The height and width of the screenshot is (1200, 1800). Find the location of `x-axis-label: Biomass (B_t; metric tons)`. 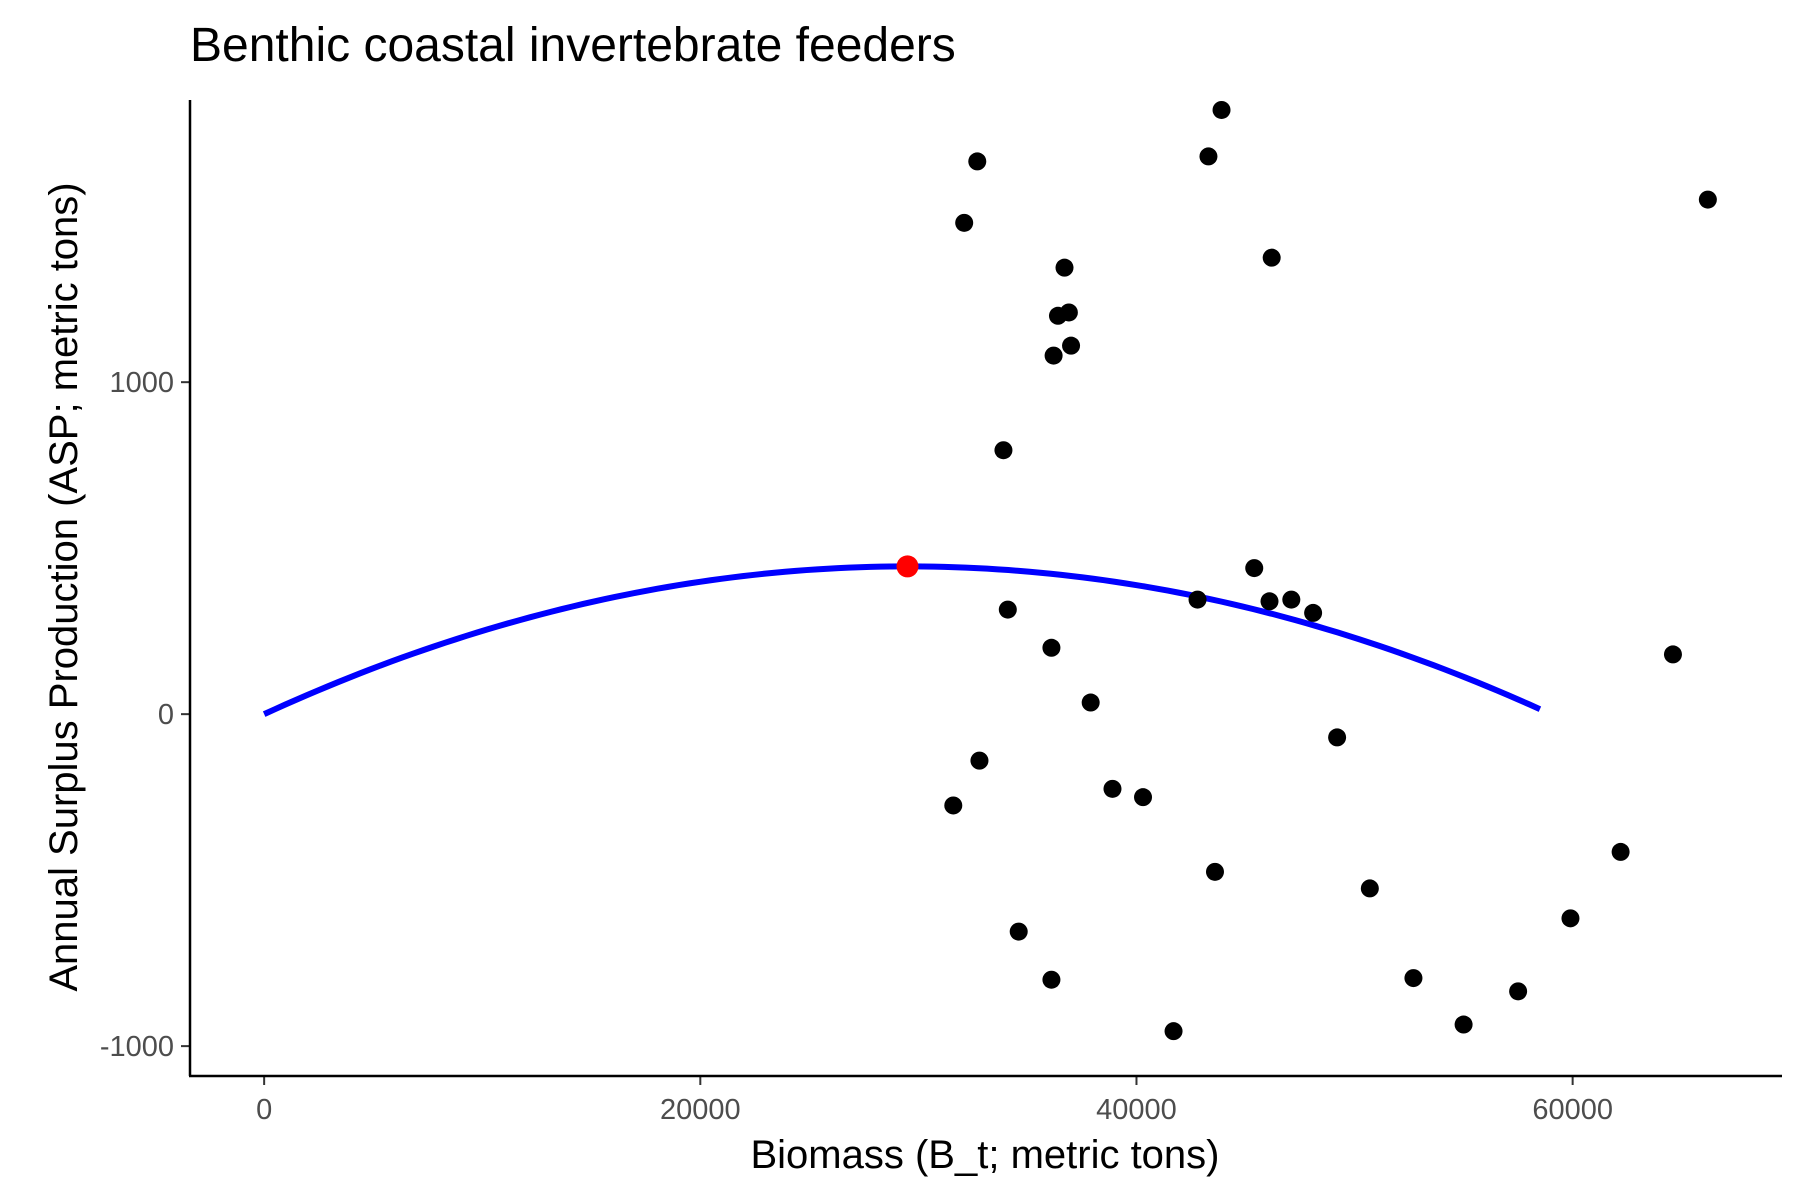

x-axis-label: Biomass (B_t; metric tons) is located at coordinates (985, 1155).